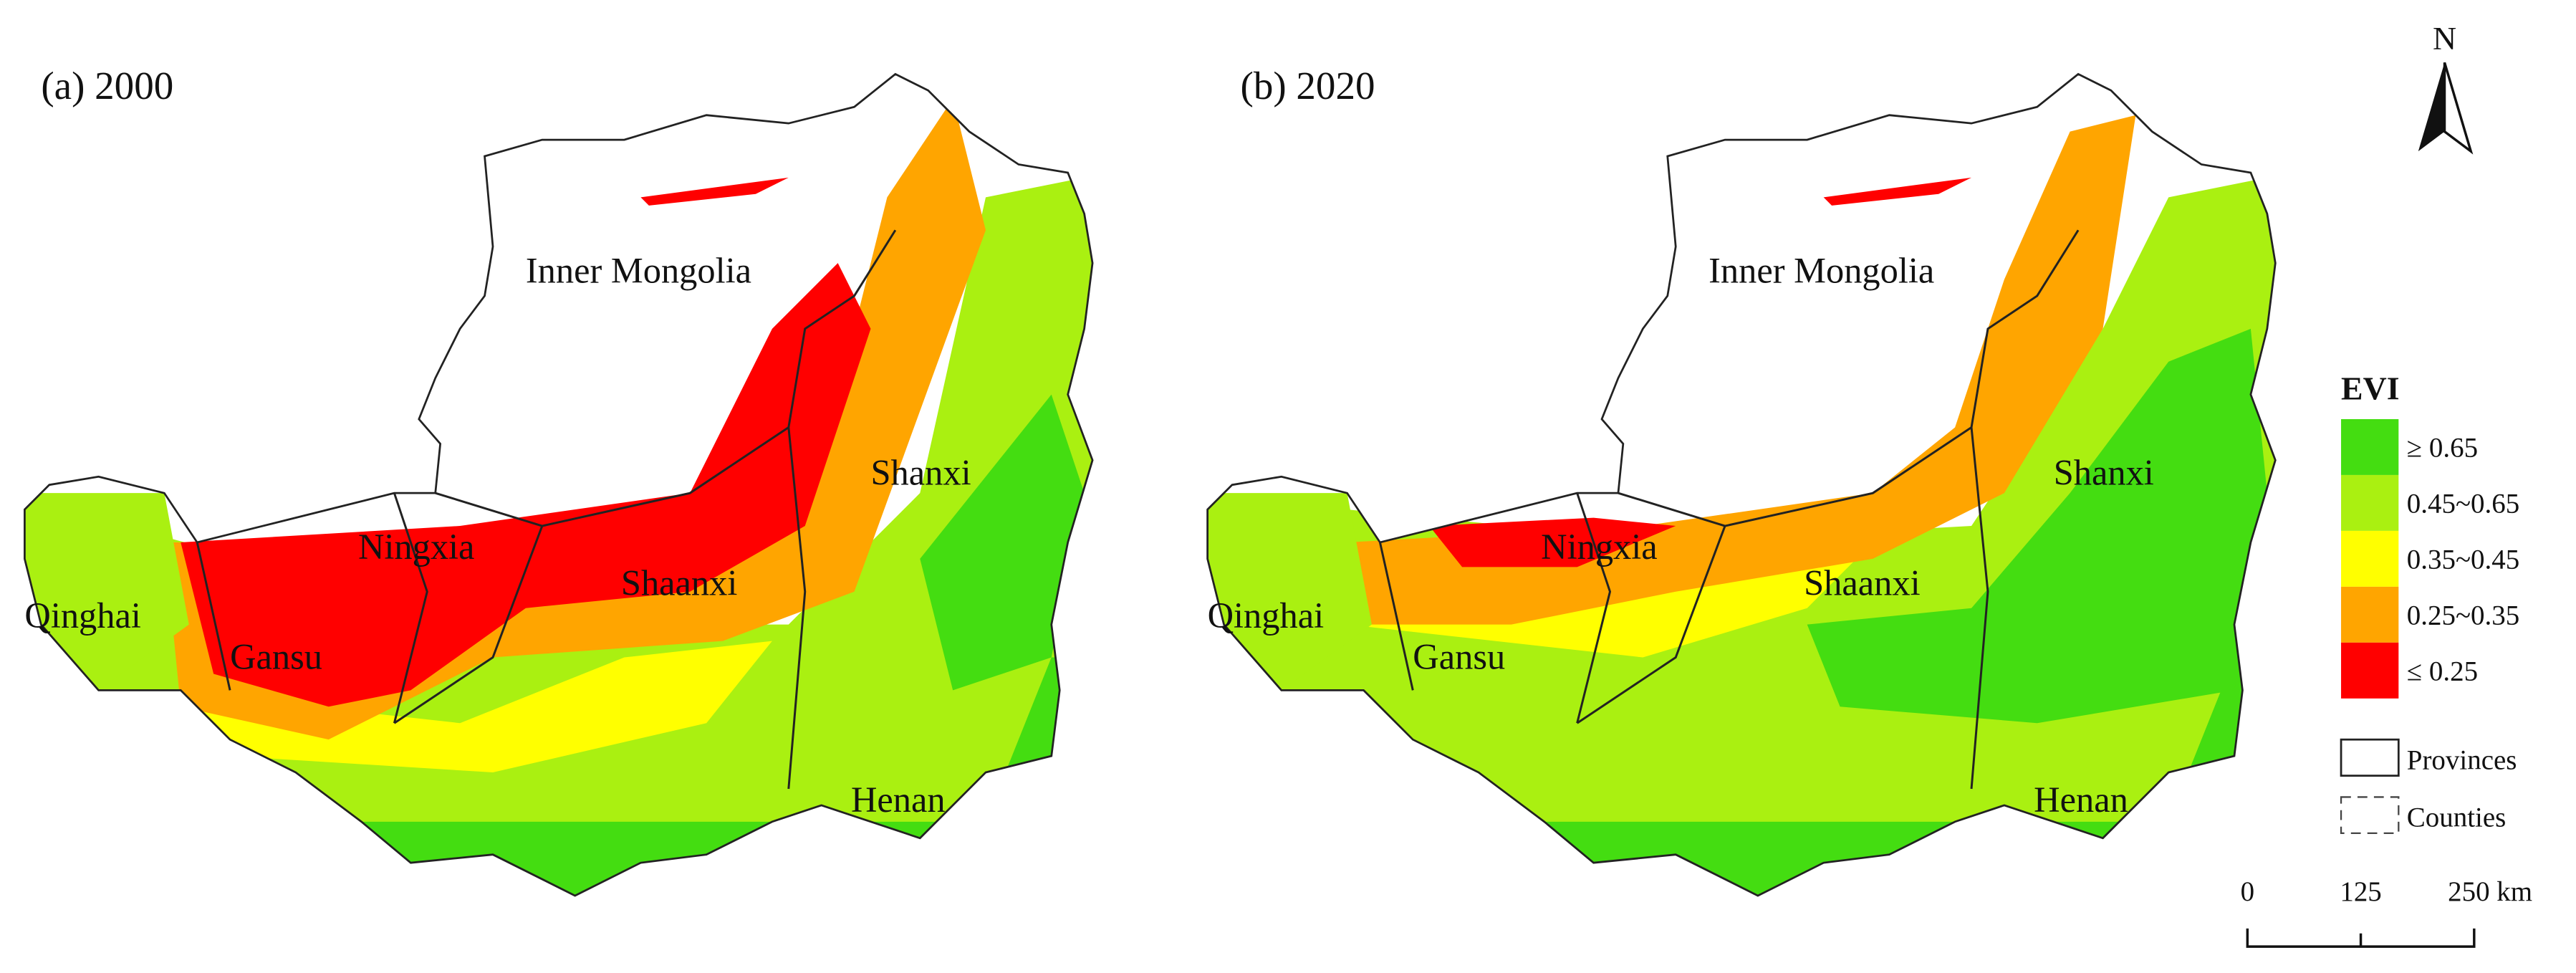 This screenshot has width=2576, height=973. What do you see at coordinates (2444, 38) in the screenshot?
I see `north-label: N` at bounding box center [2444, 38].